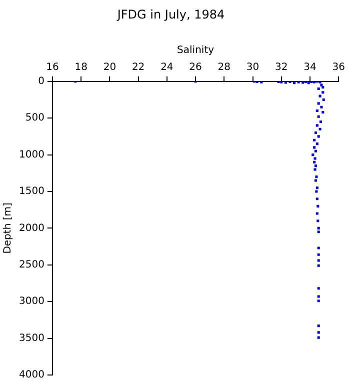 Image resolution: width=348 pixels, height=384 pixels. I want to click on x-tick-label: 18, so click(81, 67).